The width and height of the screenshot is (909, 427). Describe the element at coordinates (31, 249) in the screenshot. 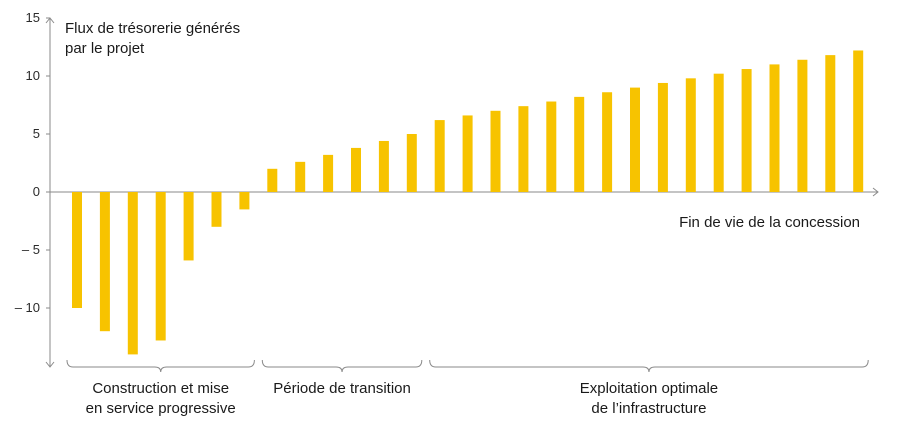

I see `y-tick-label: – 5` at that location.